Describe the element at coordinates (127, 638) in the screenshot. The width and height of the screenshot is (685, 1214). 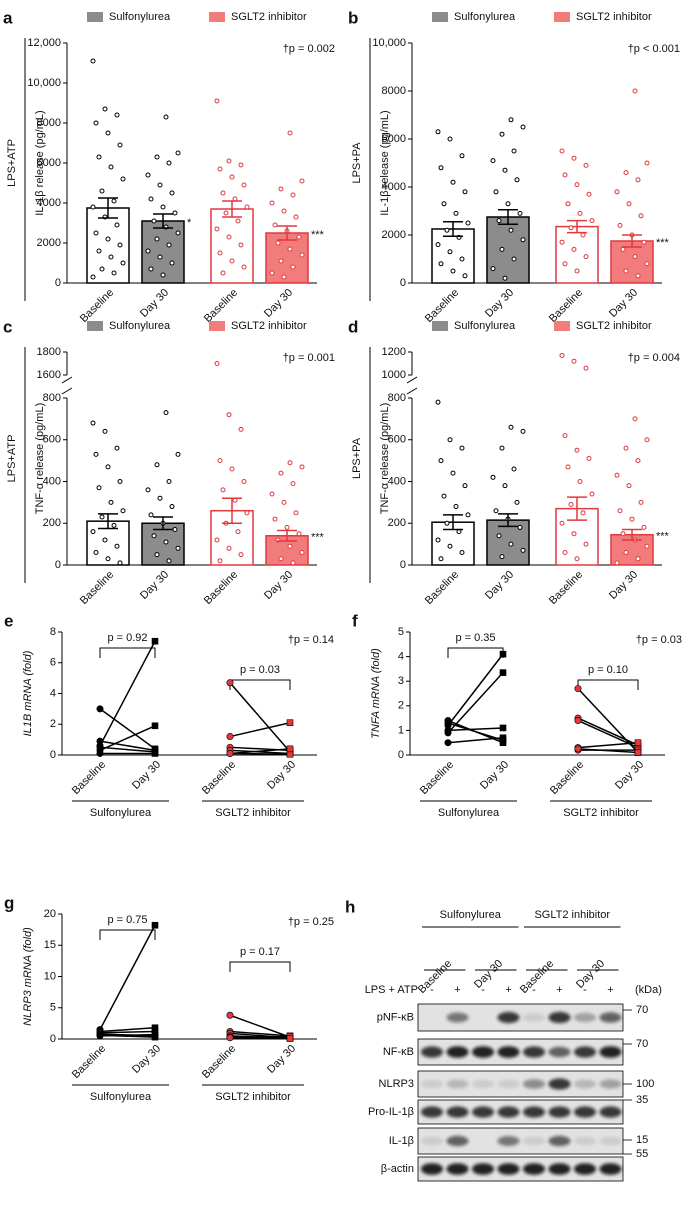
I see `p-label: p = 0.92` at that location.